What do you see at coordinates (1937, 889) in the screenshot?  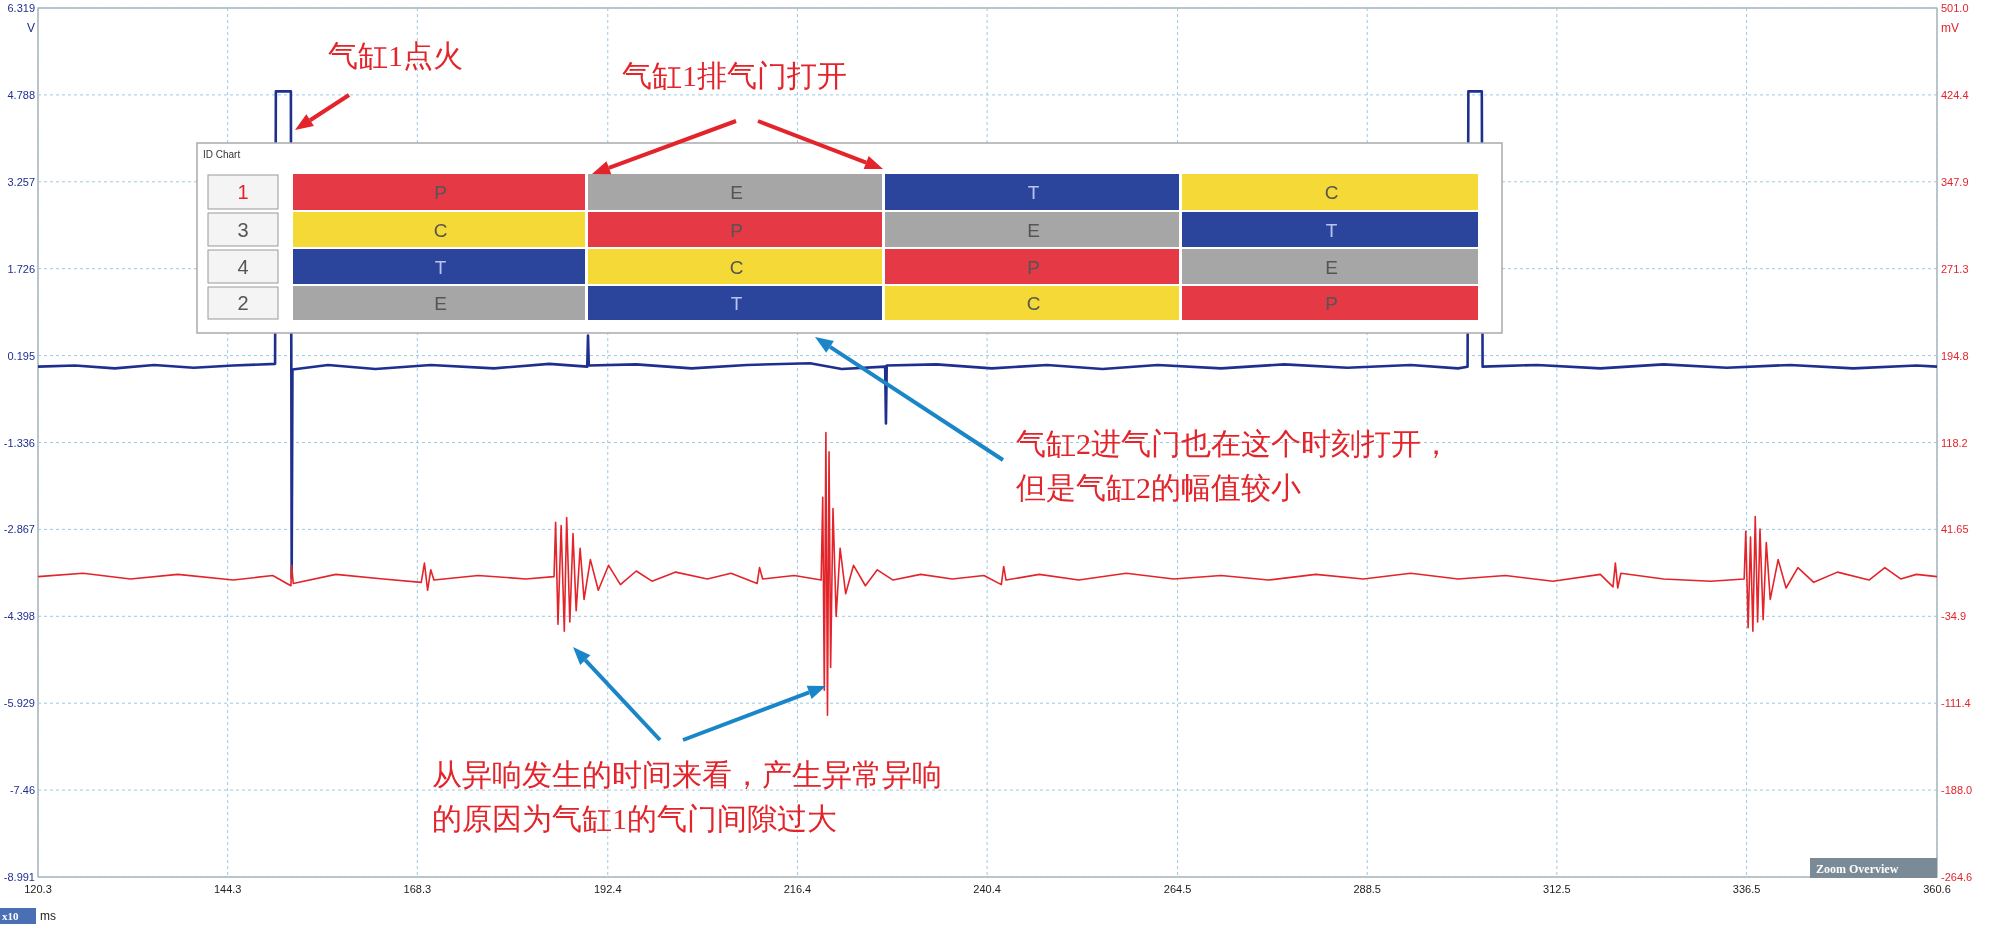 I see `x-tick-label: 360.6` at bounding box center [1937, 889].